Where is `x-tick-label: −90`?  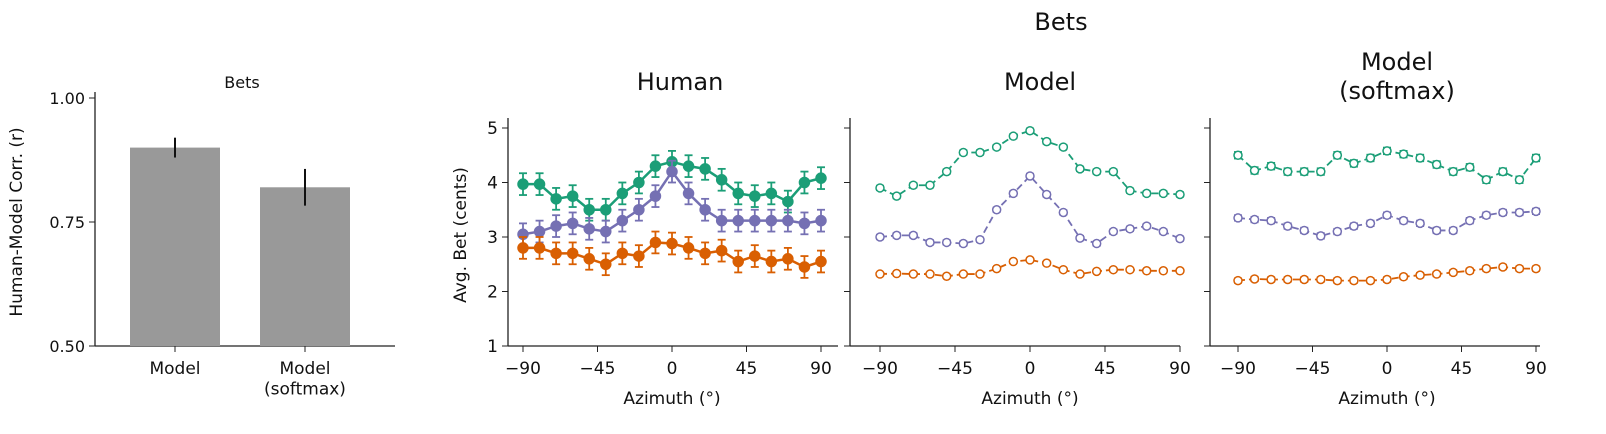
x-tick-label: −90 is located at coordinates (523, 369).